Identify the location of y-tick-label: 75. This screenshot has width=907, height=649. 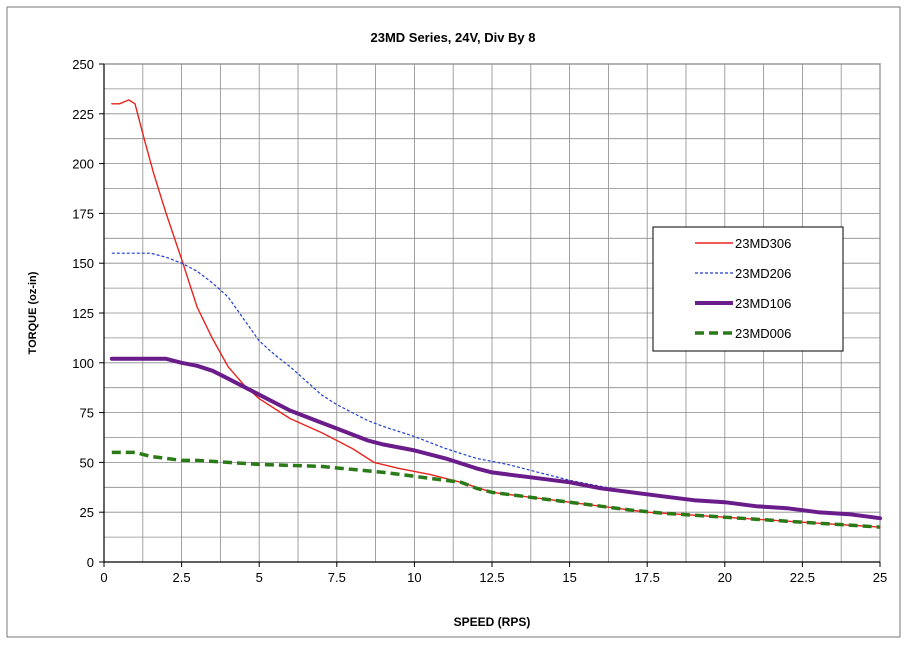
(87, 413).